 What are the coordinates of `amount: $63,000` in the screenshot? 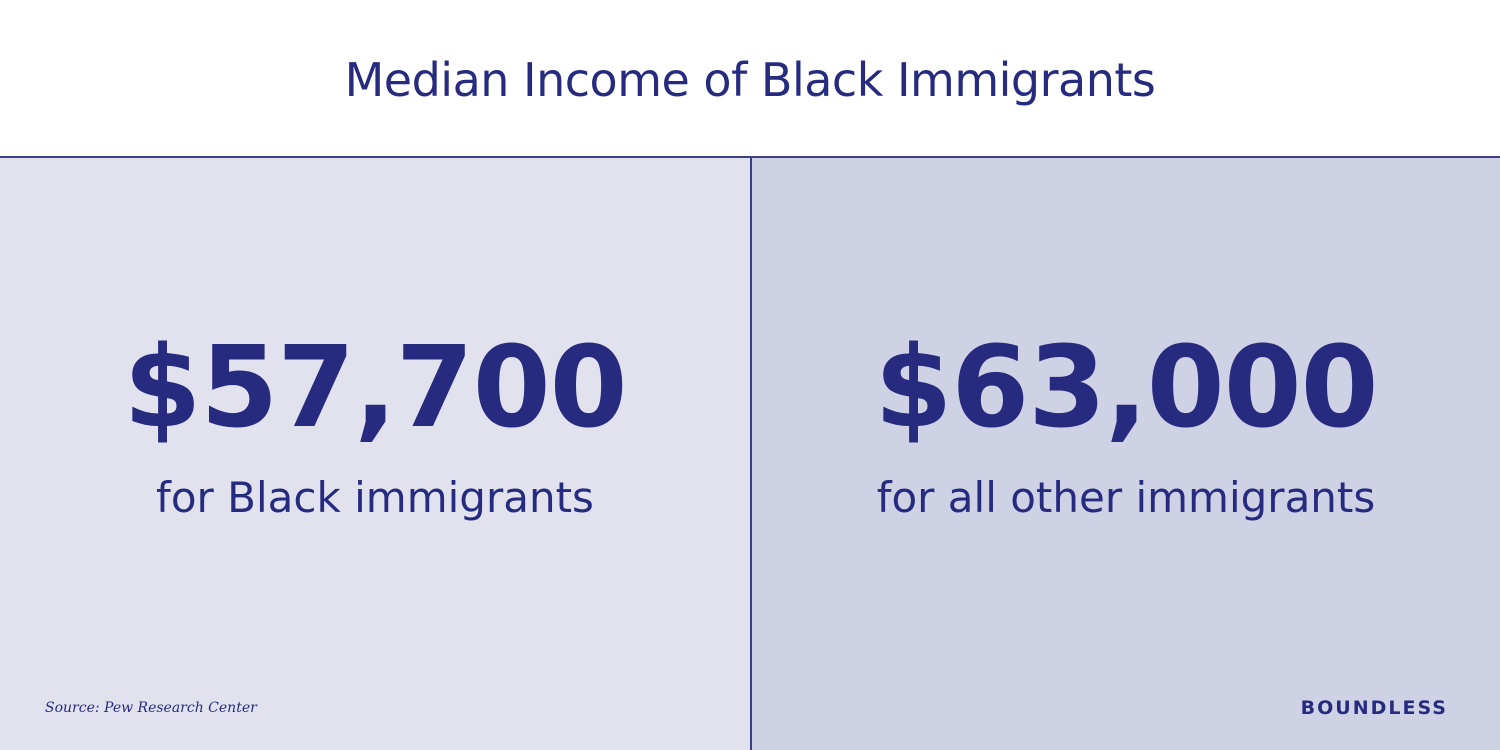 It's located at (1126, 388).